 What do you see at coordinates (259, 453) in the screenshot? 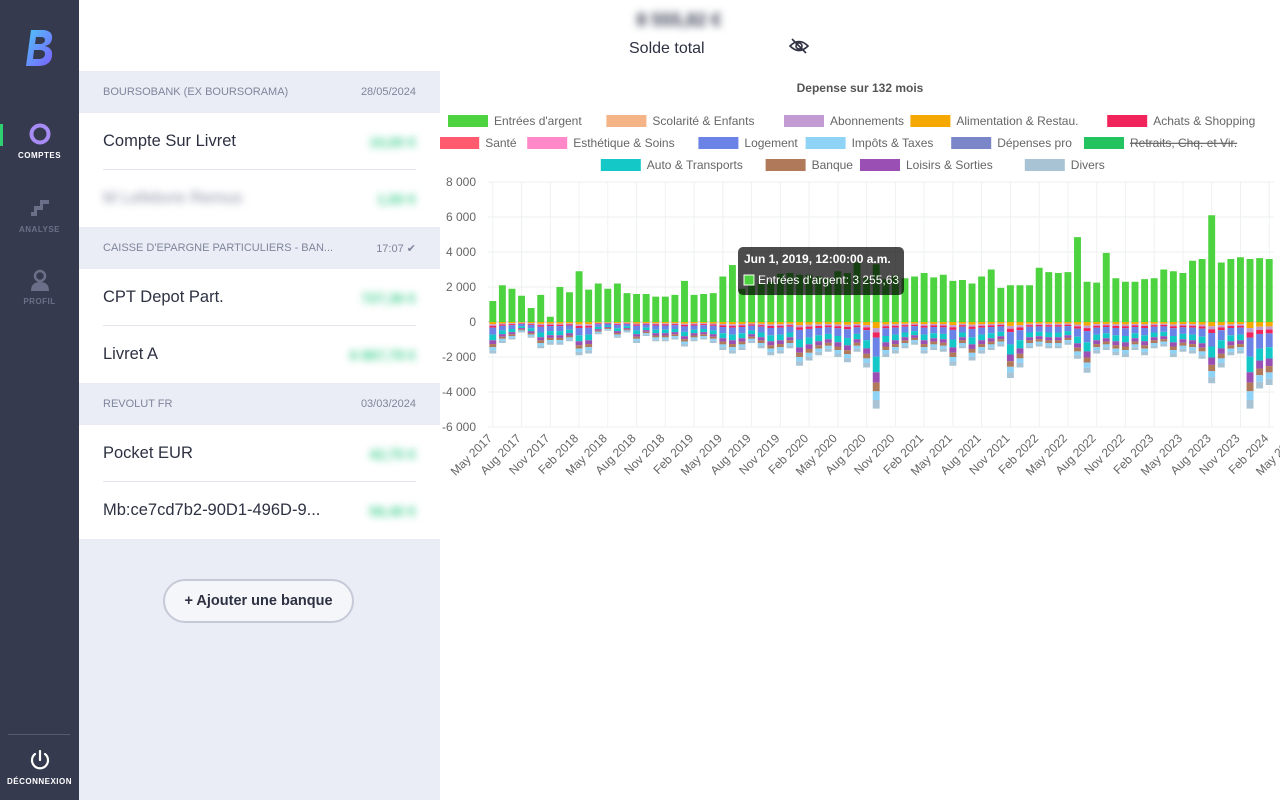
I see `account-row: Pocket EUR 42,75 €` at bounding box center [259, 453].